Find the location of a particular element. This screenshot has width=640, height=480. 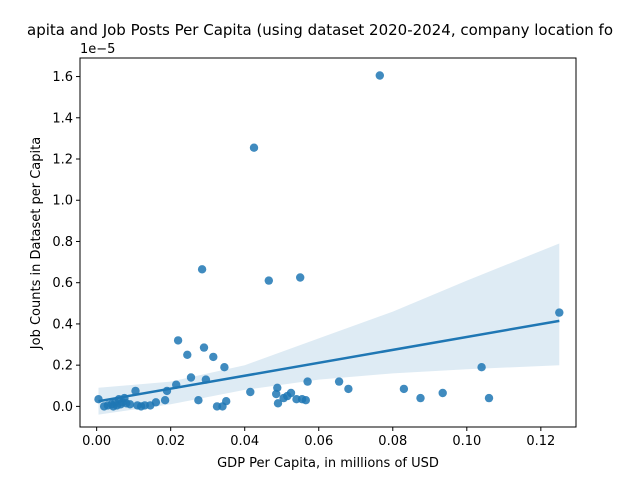

regression-line is located at coordinates (329, 361).